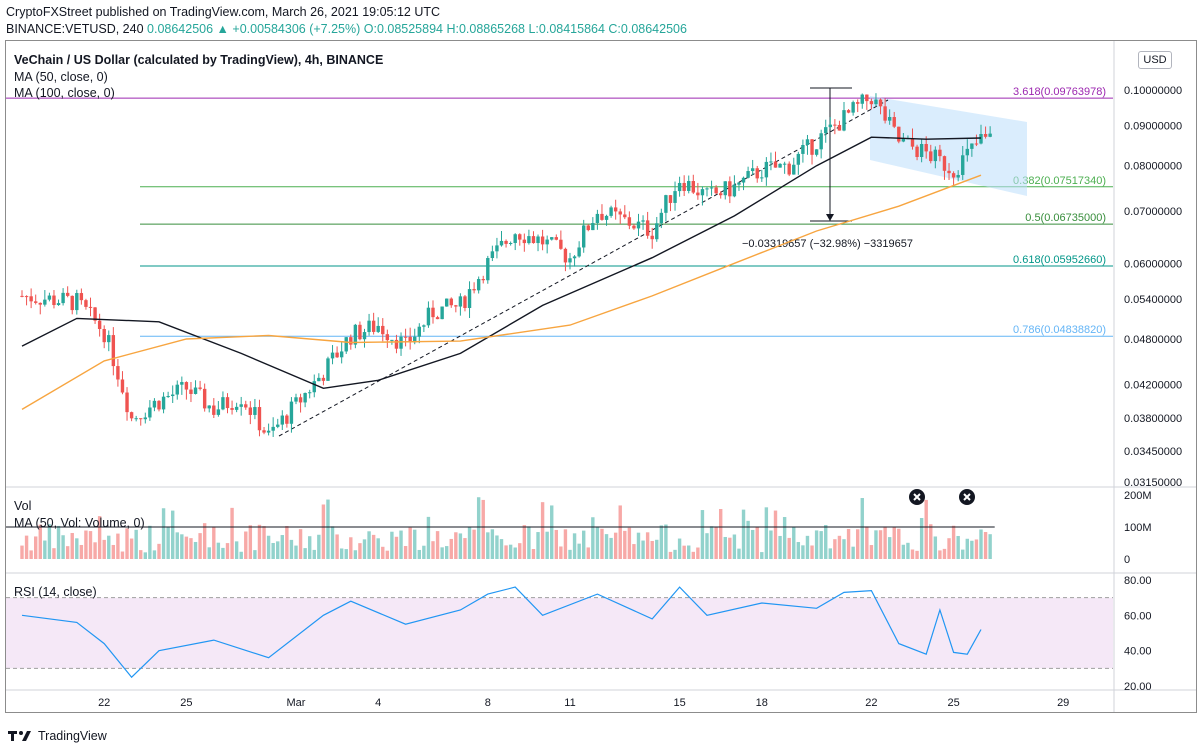  I want to click on rsi-band, so click(559, 633).